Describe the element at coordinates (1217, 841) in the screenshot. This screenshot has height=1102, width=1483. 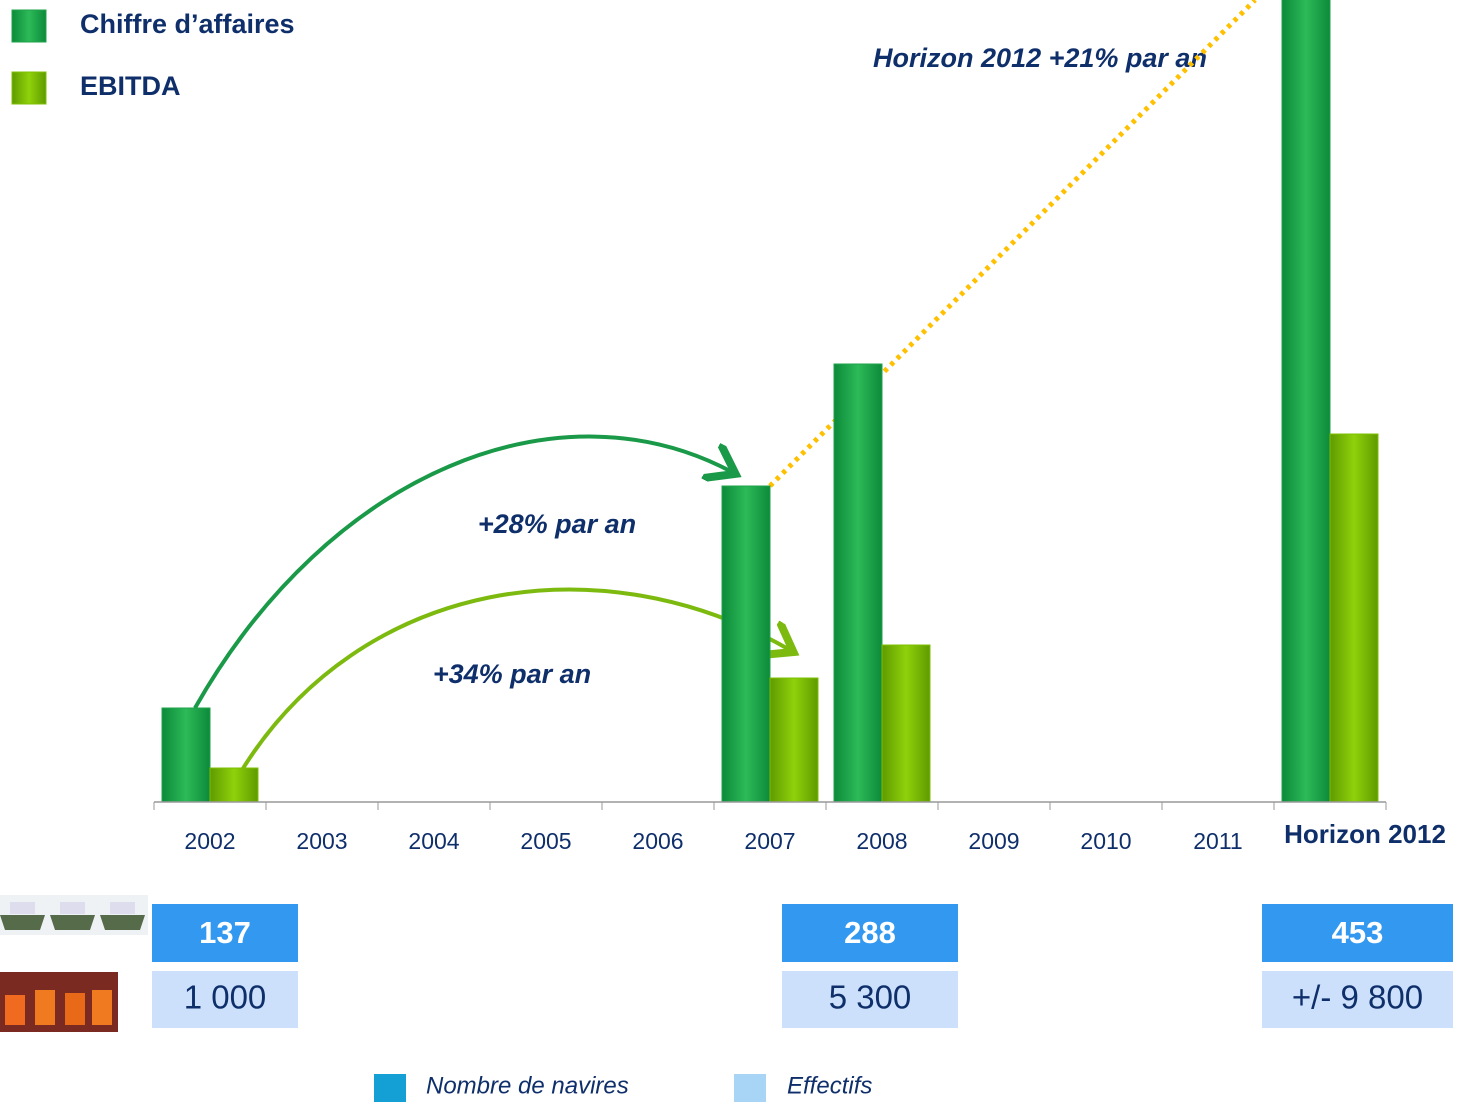
I see `x-tick-label: 2011` at that location.